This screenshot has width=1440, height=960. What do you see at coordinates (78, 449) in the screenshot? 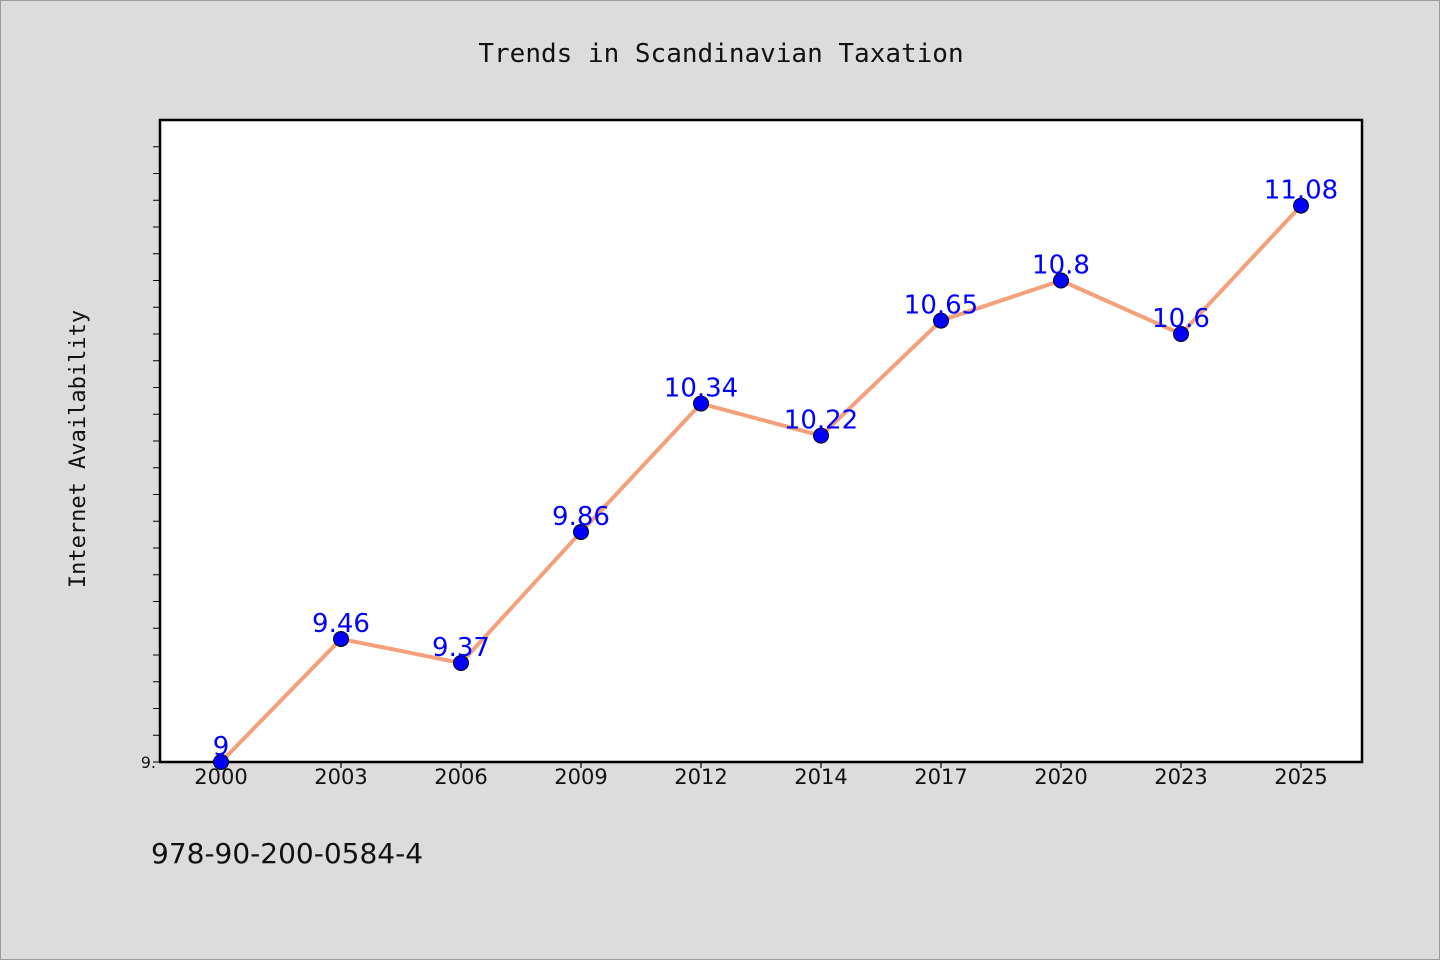
I see `y-axis-label: Internet Availability` at bounding box center [78, 449].